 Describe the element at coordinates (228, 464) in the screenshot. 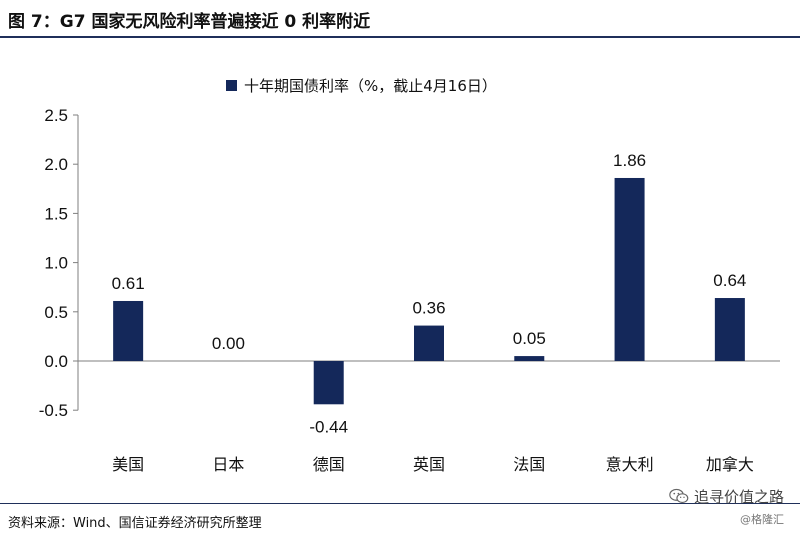

I see `x-tick-label: 日本` at that location.